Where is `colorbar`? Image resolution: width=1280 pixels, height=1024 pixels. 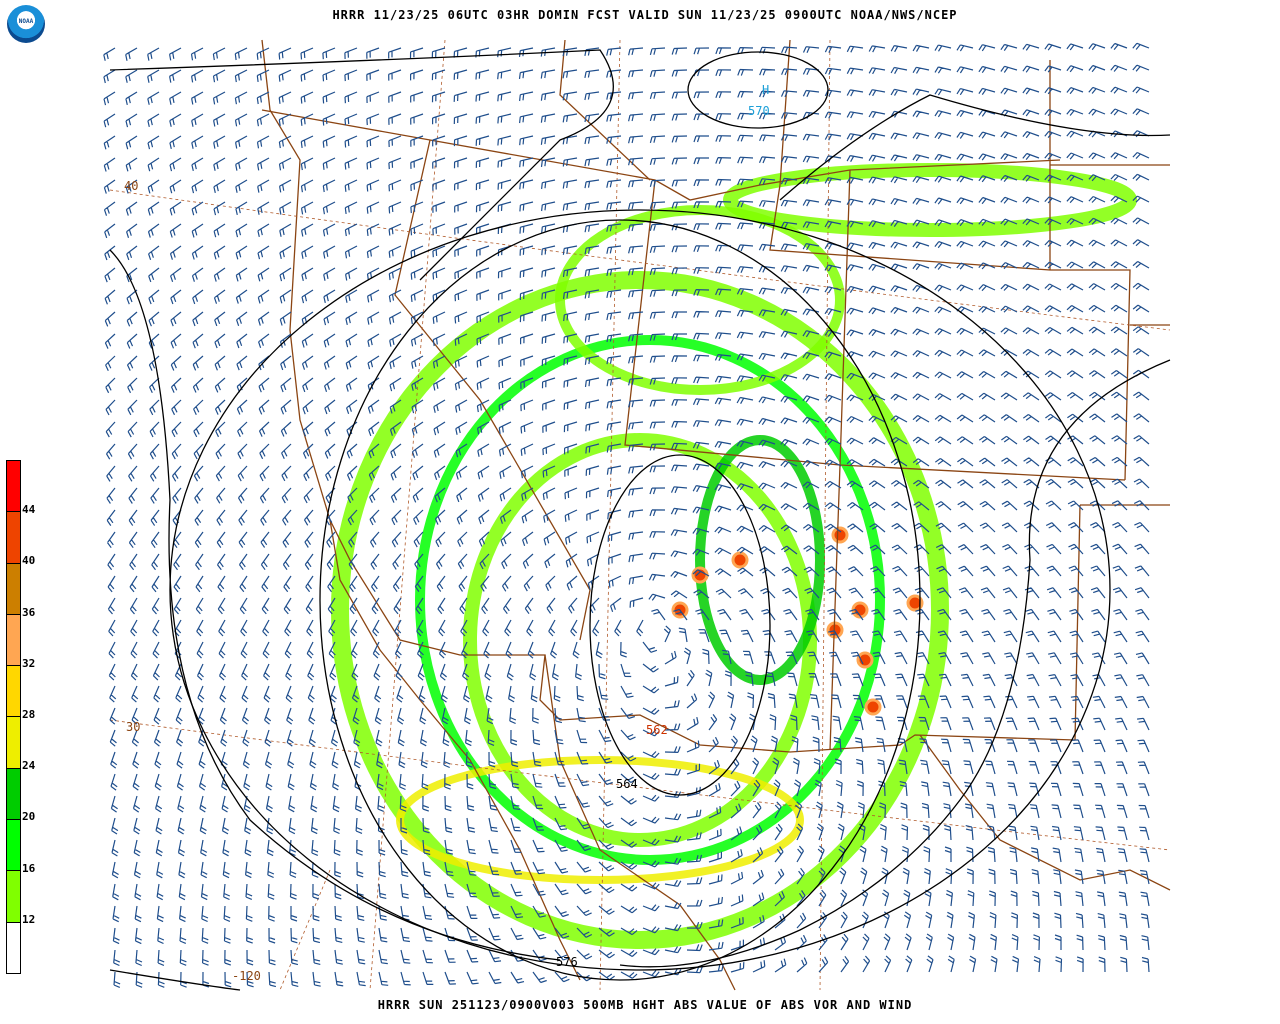
colorbar is located at coordinates (13, 717).